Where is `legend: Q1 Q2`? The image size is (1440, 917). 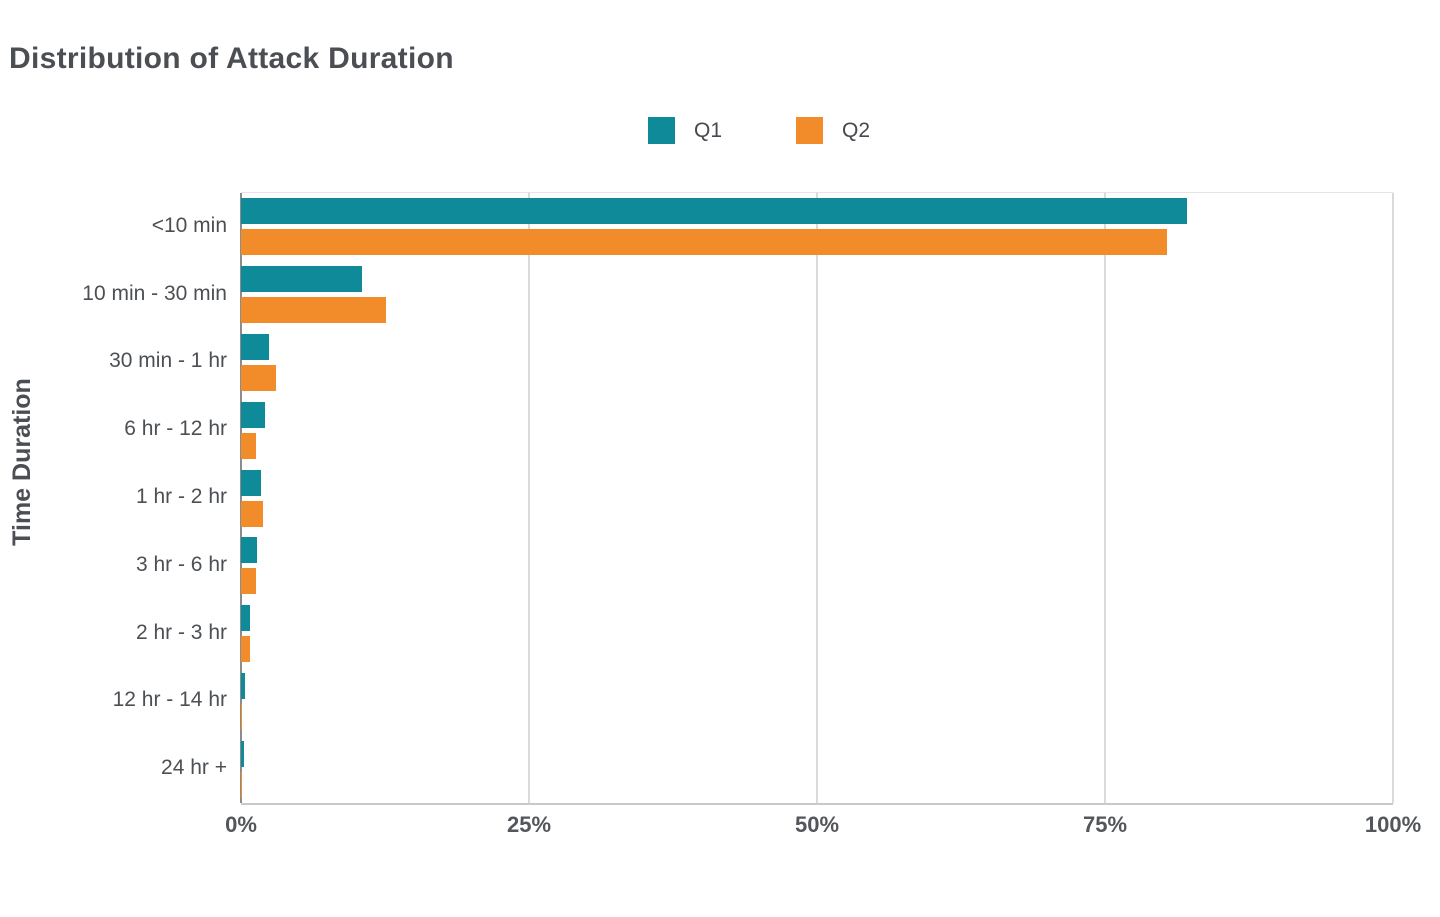 legend: Q1 Q2 is located at coordinates (759, 130).